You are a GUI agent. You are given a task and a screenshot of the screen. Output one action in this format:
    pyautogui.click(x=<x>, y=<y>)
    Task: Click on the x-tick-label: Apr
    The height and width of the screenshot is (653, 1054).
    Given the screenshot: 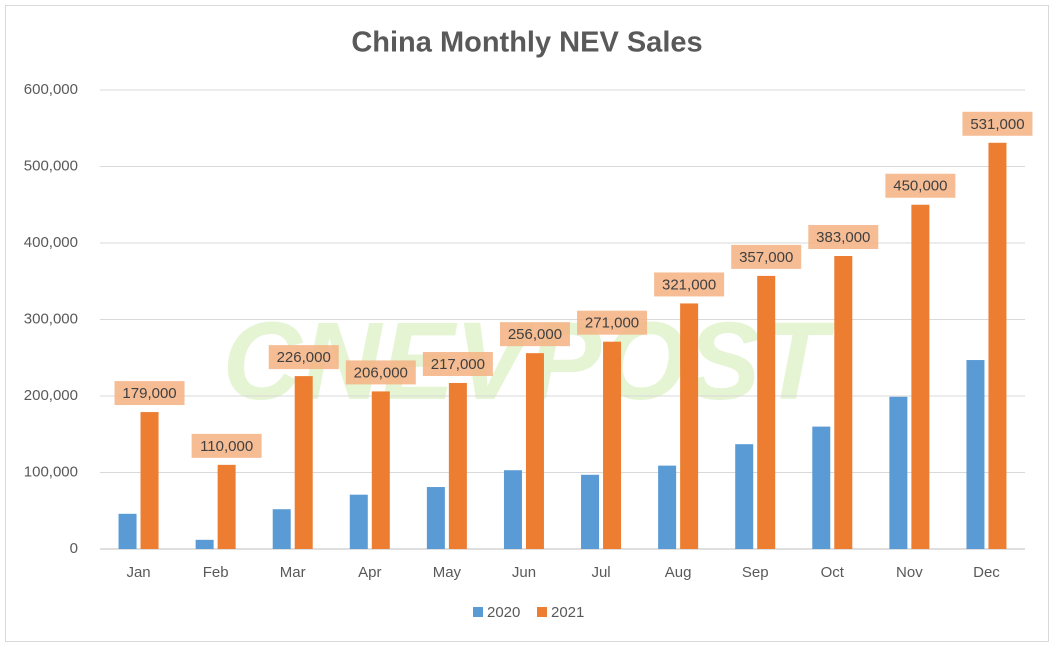 What is the action you would take?
    pyautogui.click(x=369, y=572)
    